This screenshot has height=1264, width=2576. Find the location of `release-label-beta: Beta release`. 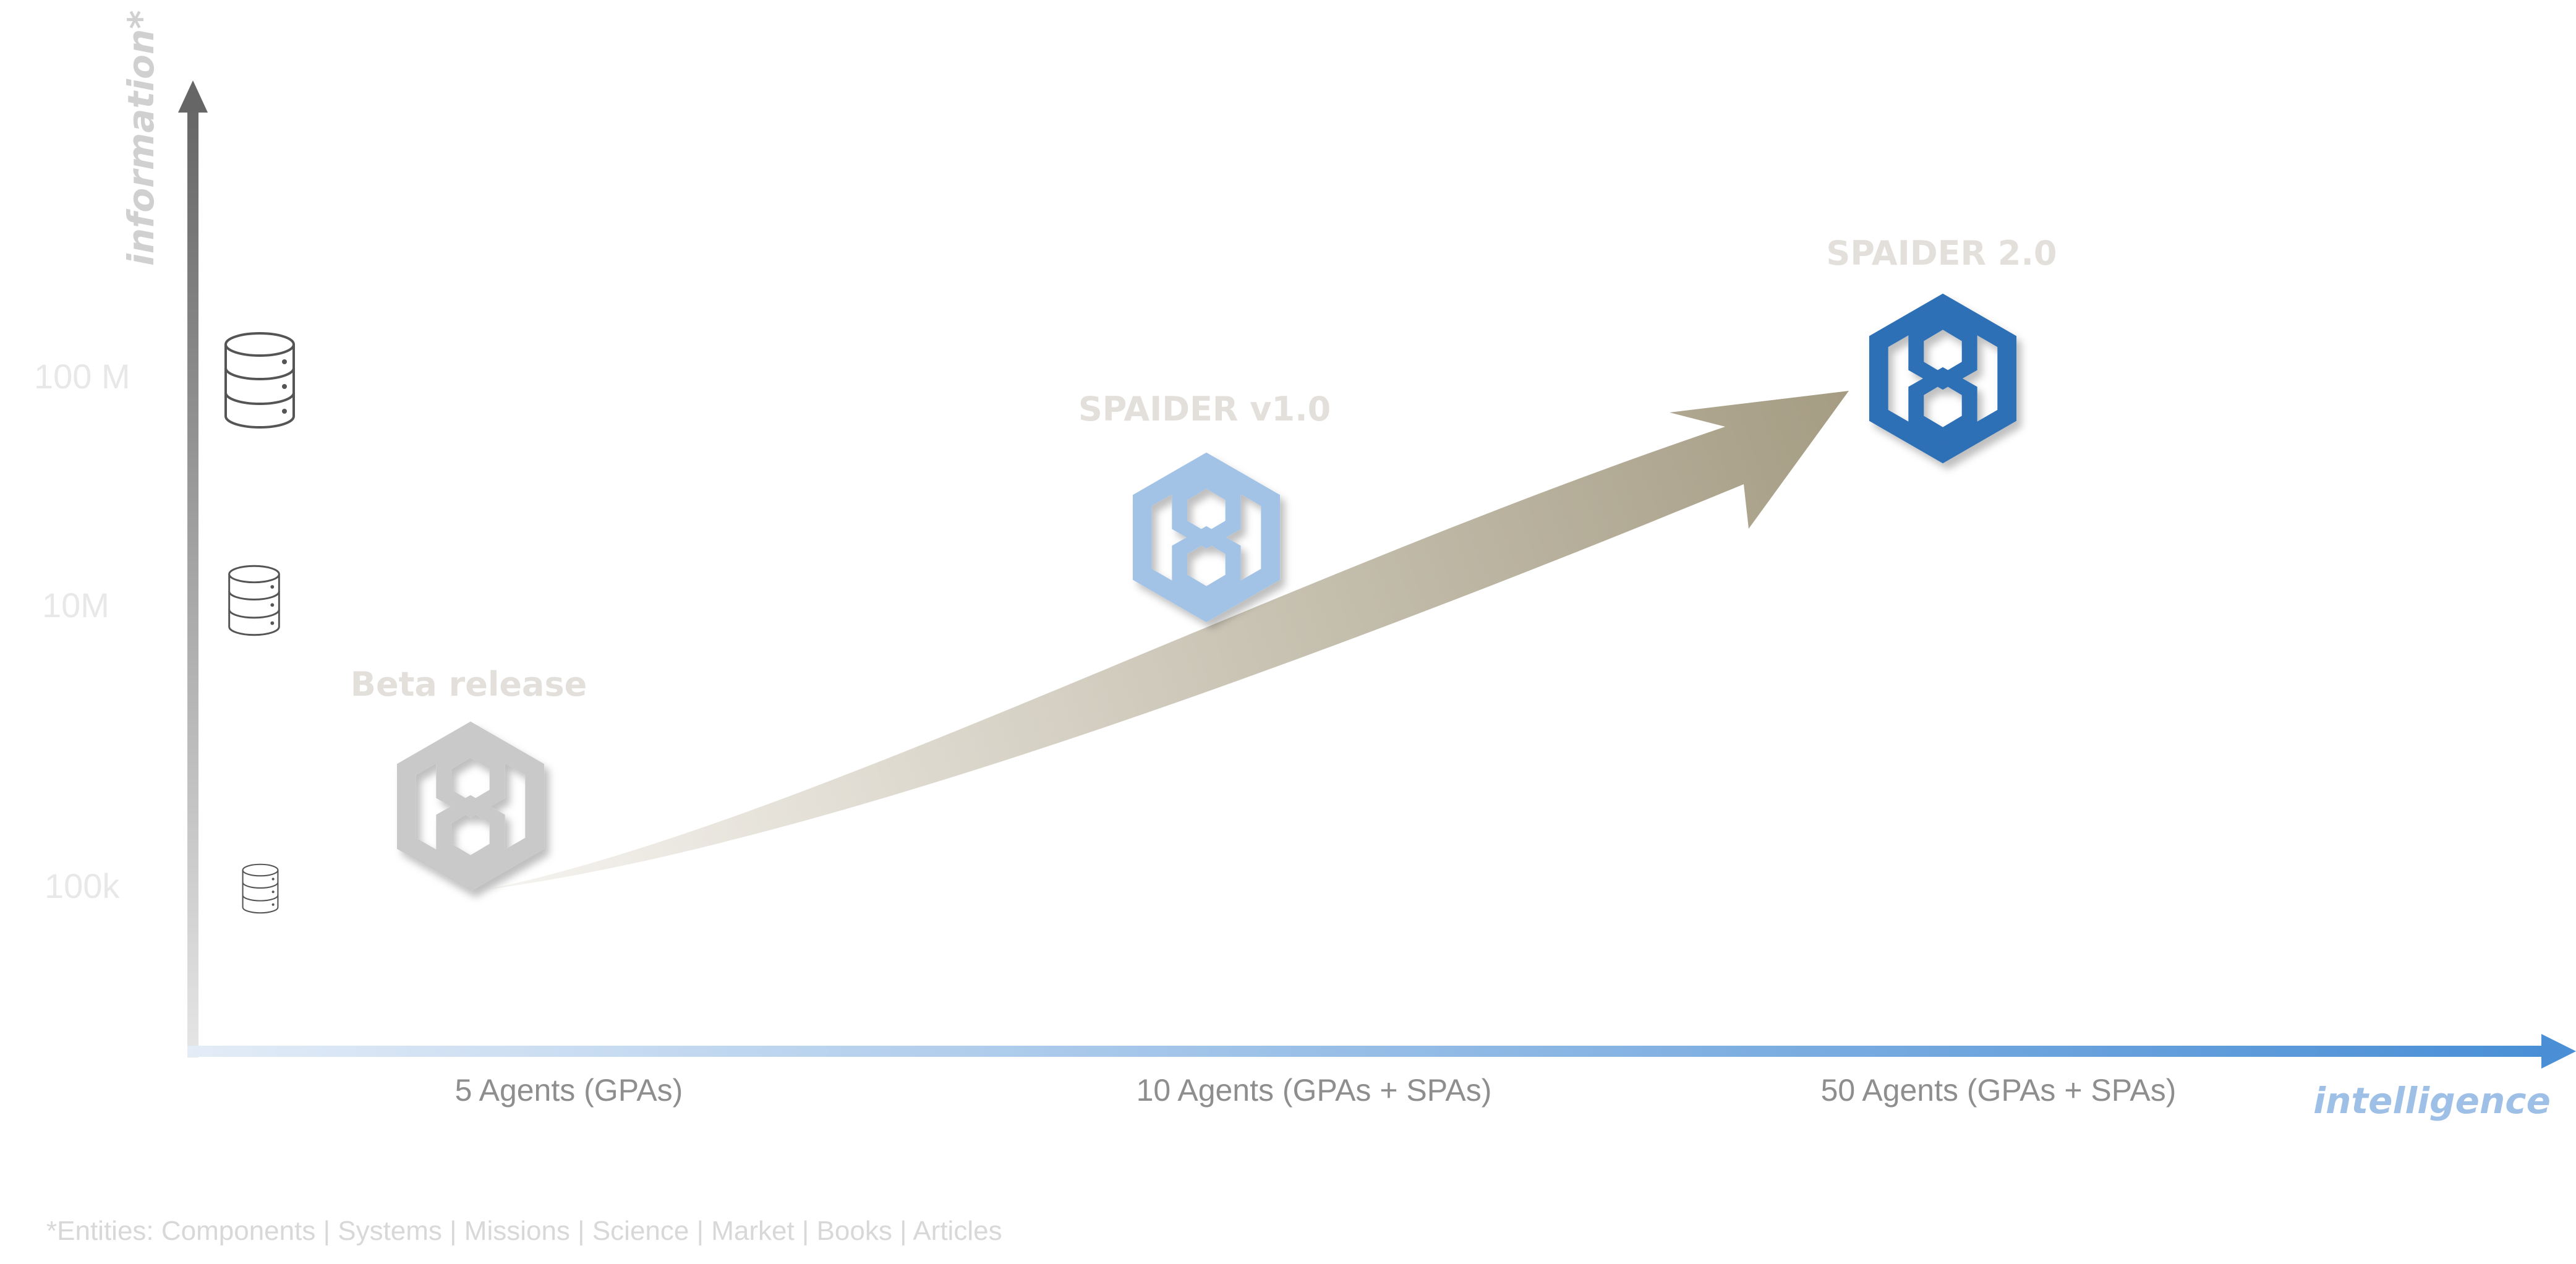

release-label-beta: Beta release is located at coordinates (469, 684).